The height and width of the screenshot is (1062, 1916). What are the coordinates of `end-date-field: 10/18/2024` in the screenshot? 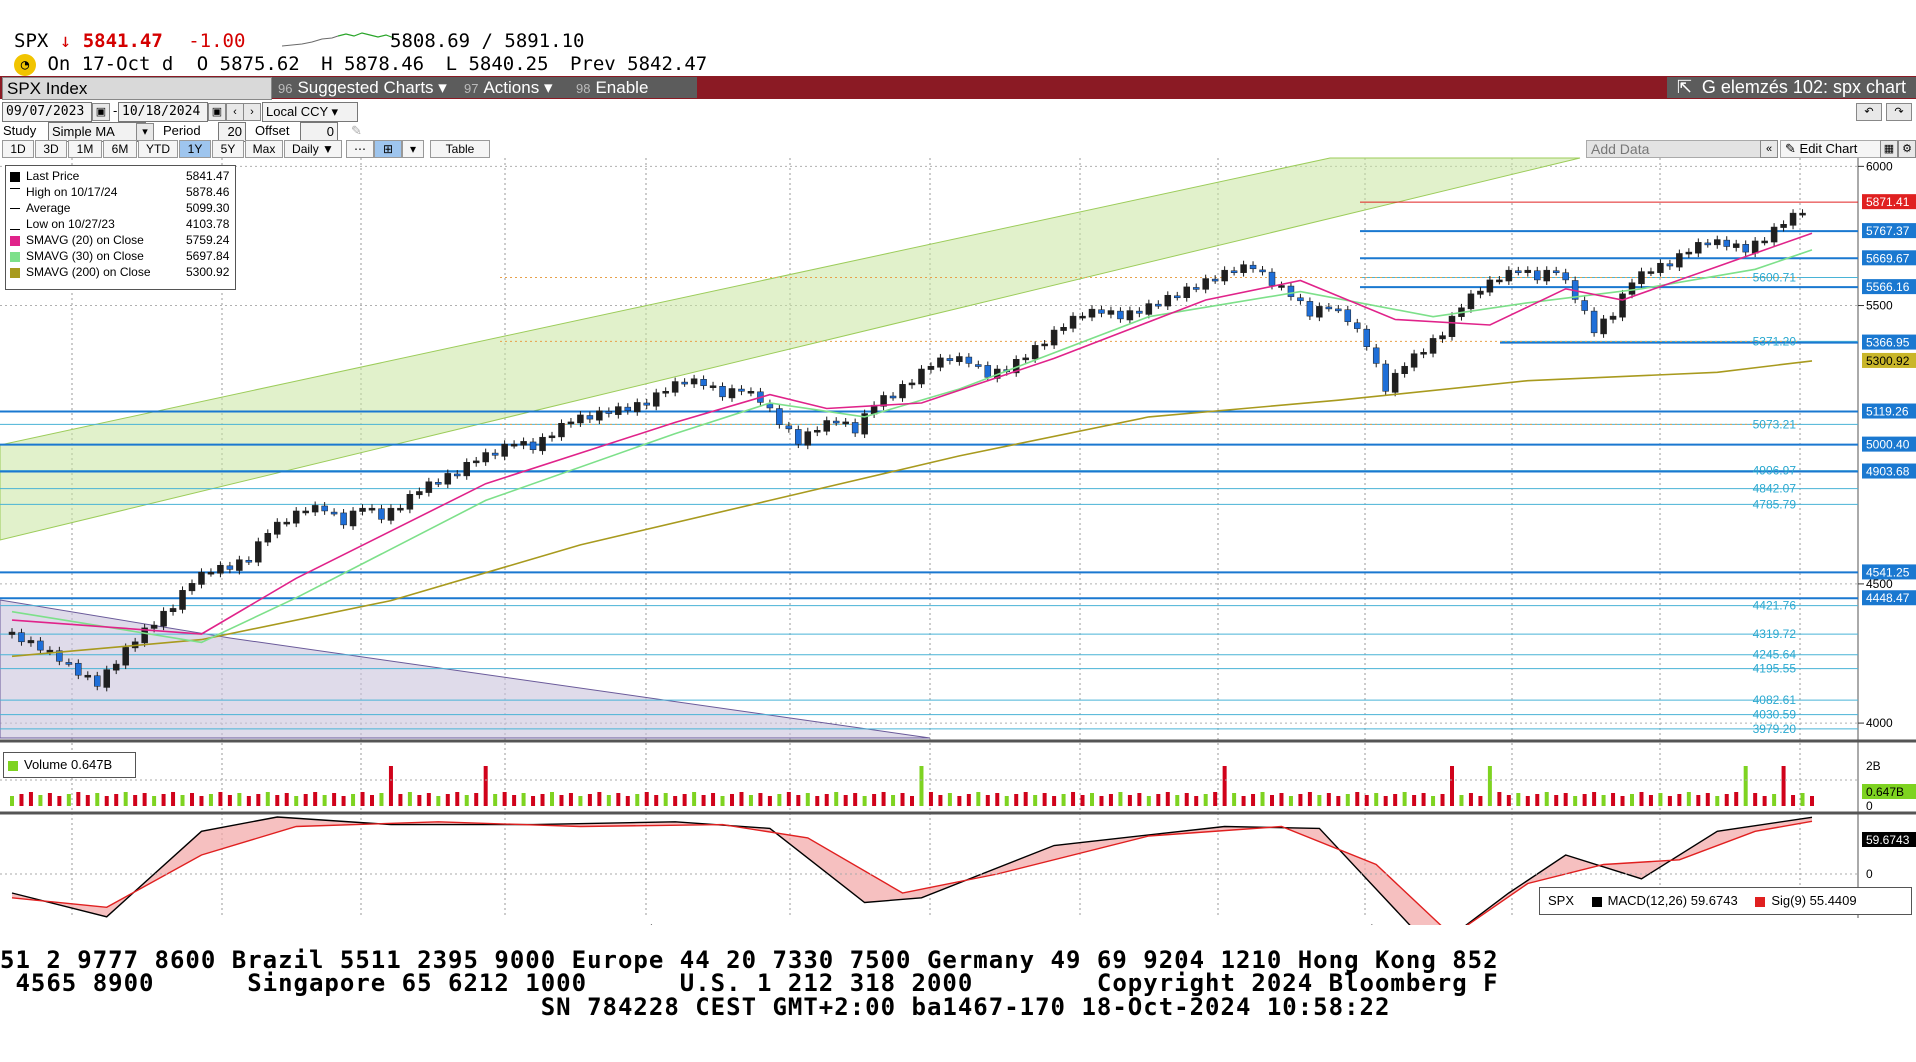 It's located at (163, 112).